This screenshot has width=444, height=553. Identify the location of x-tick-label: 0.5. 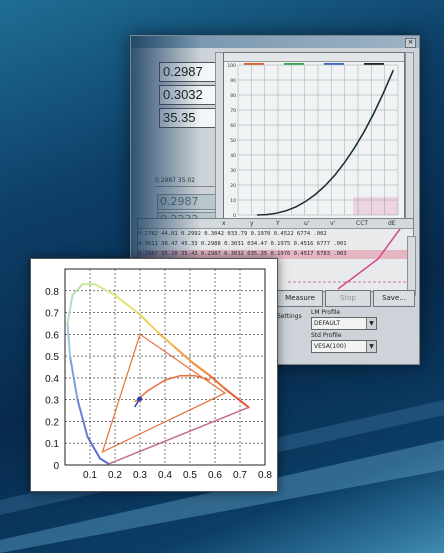
(190, 475).